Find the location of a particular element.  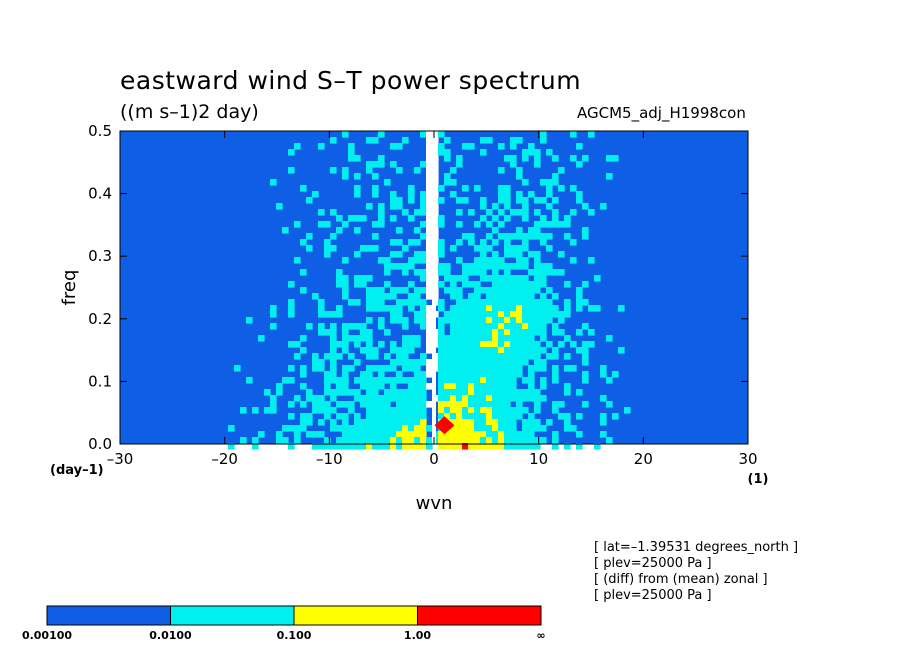

x-tick-label: 0 is located at coordinates (434, 459).